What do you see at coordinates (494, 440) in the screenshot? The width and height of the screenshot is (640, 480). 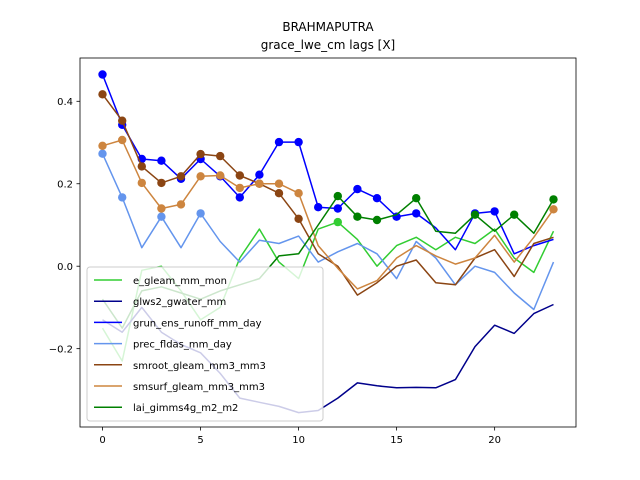 I see `x-tick-label: 20` at bounding box center [494, 440].